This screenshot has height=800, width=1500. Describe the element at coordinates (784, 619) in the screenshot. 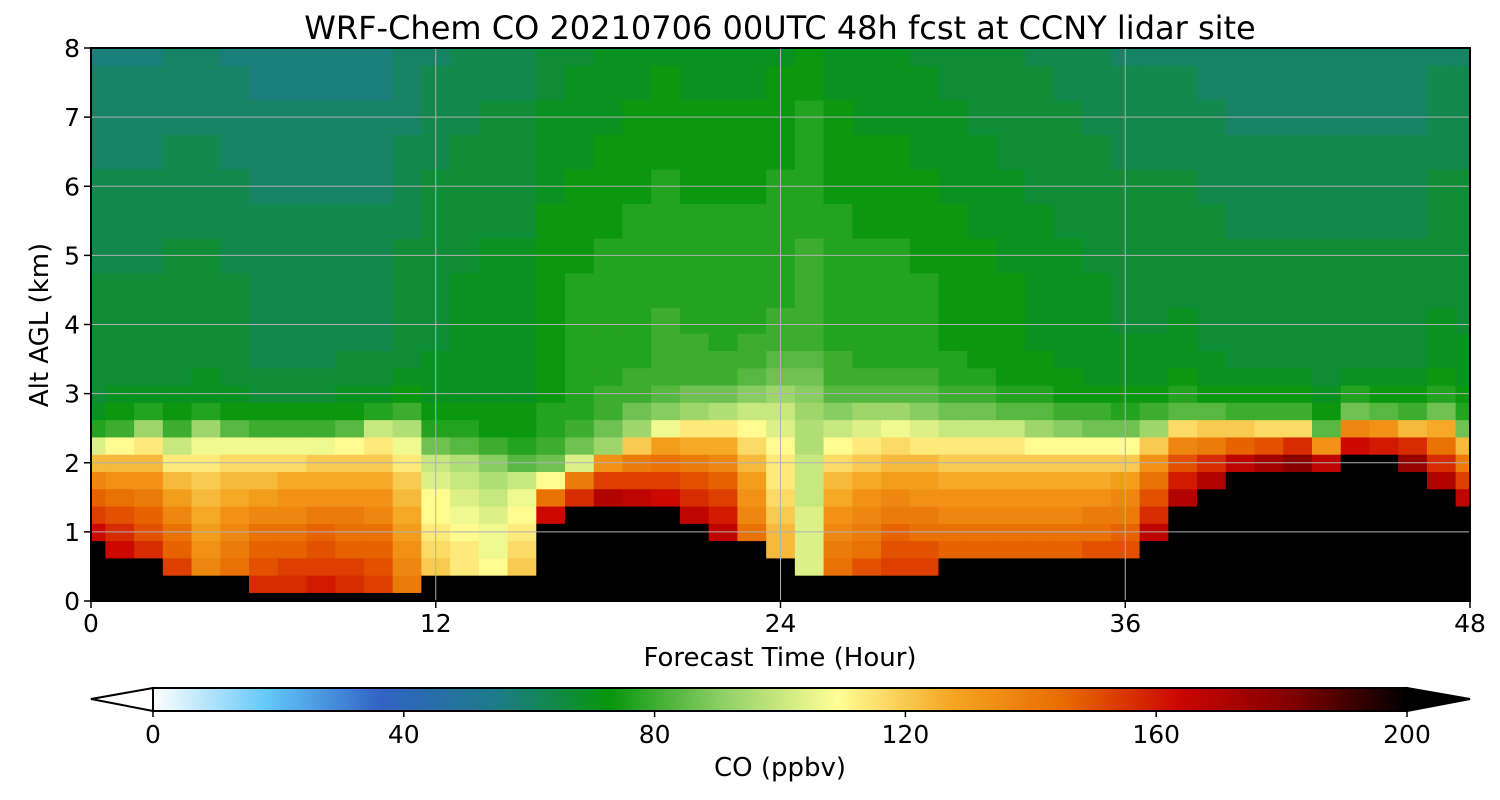

I see `x-axis: 0 12 24 36 48` at that location.